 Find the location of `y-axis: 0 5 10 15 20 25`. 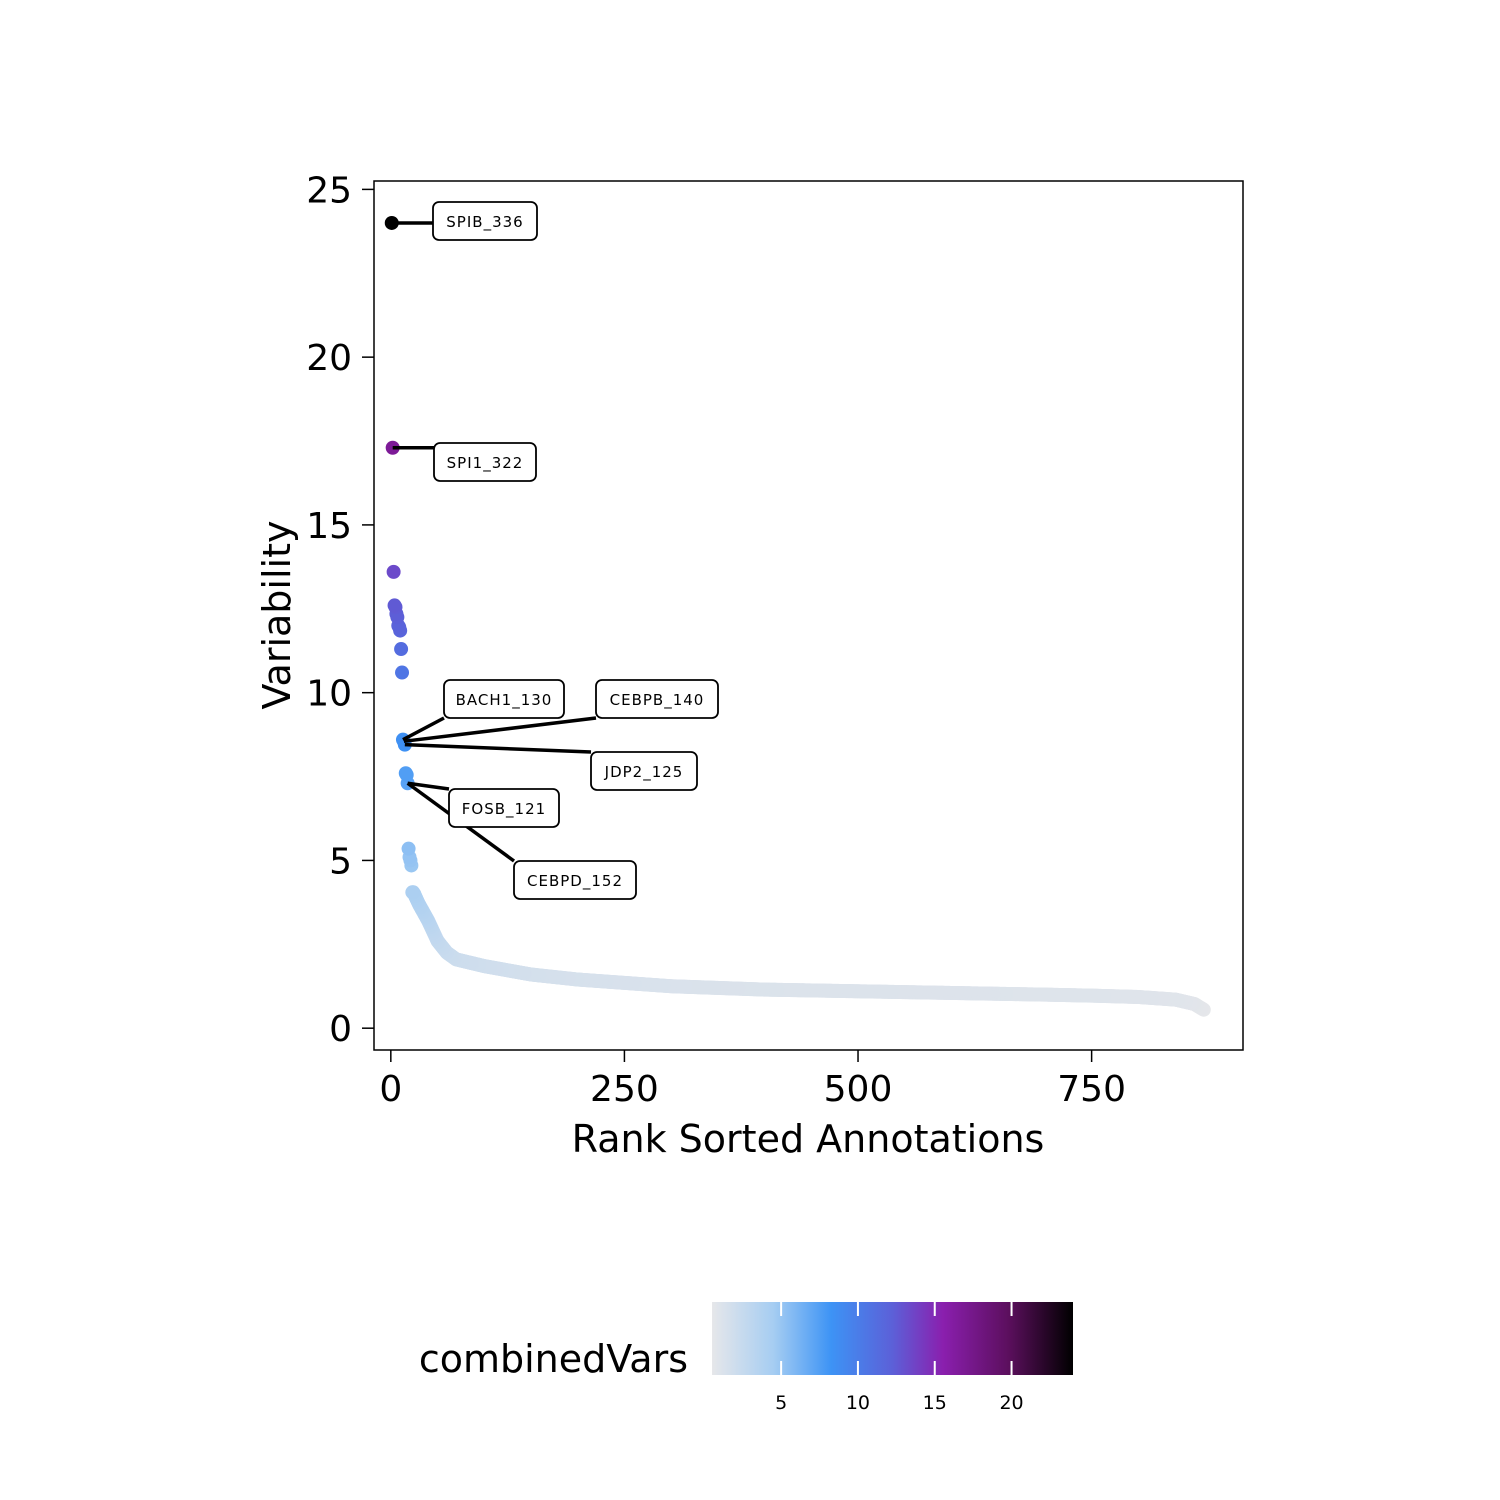

y-axis: 0 5 10 15 20 25 is located at coordinates (340, 610).